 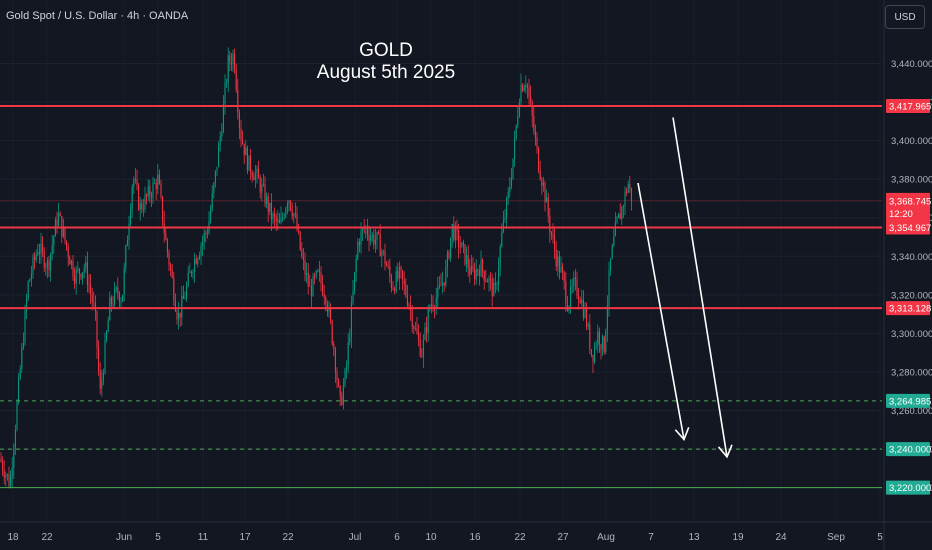 What do you see at coordinates (911, 334) in the screenshot?
I see `y-tick-label: 3,300.000` at bounding box center [911, 334].